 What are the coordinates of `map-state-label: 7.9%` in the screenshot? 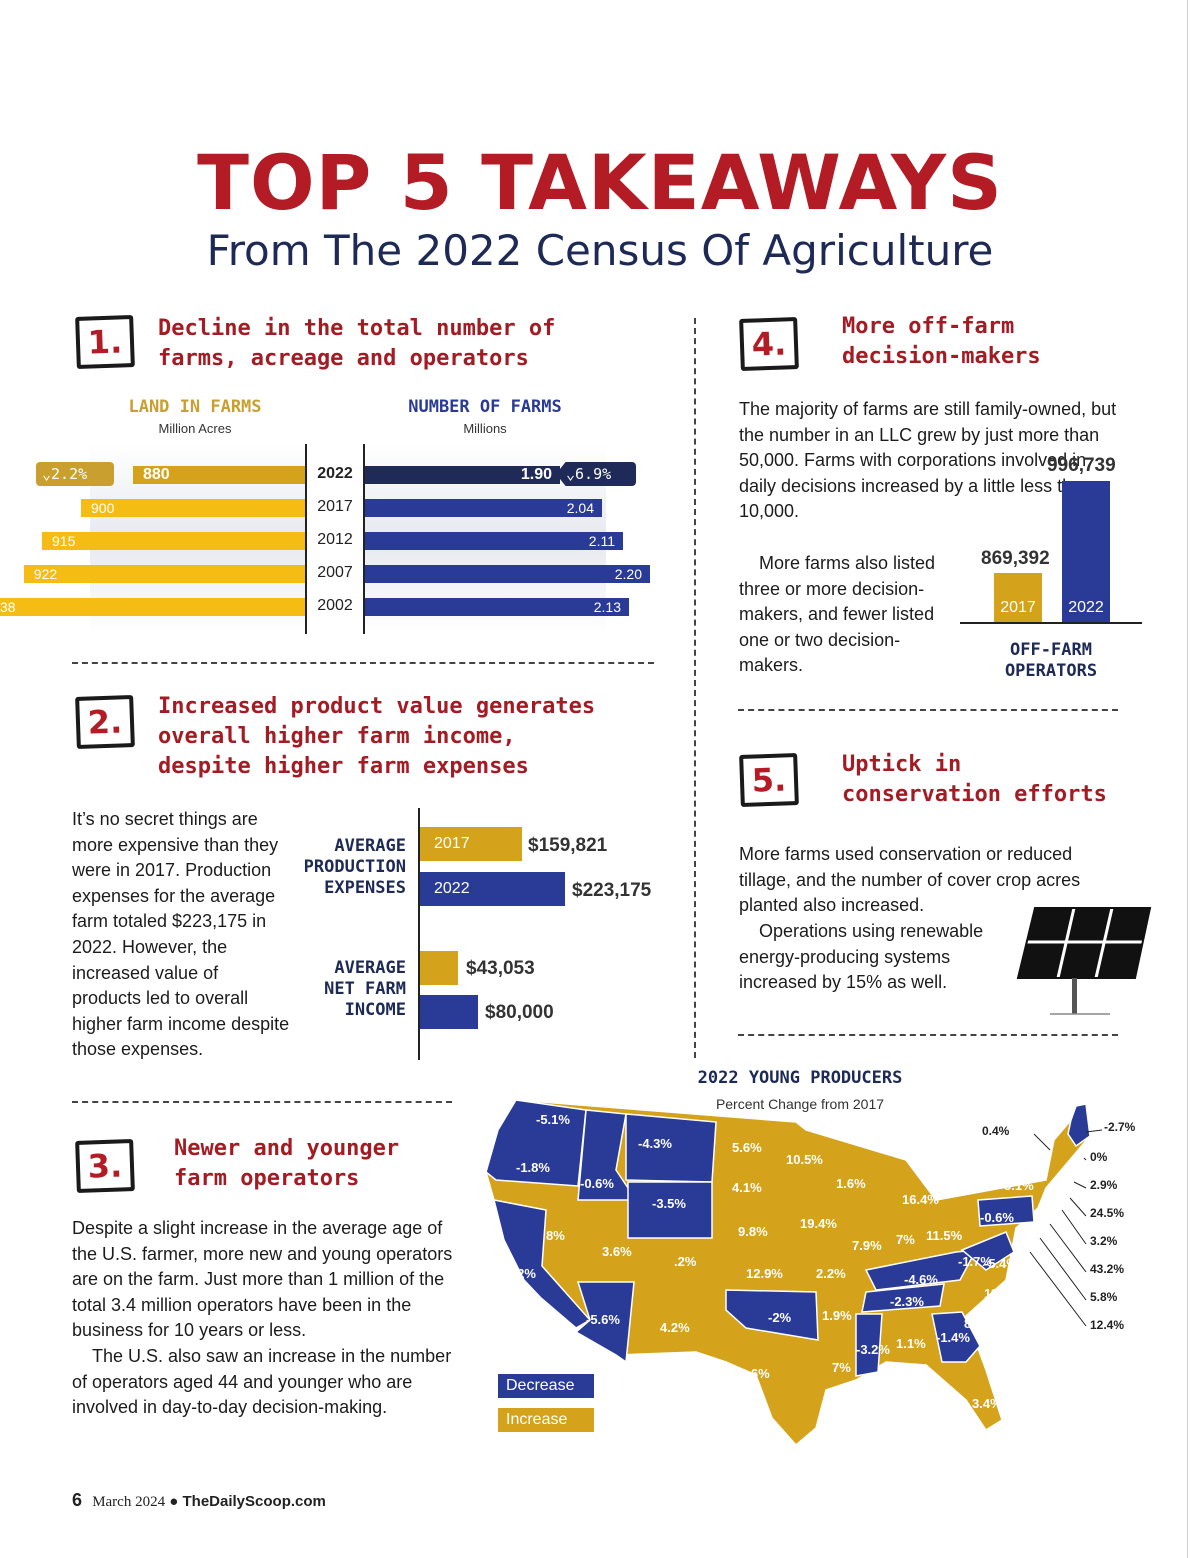 It's located at (867, 1245).